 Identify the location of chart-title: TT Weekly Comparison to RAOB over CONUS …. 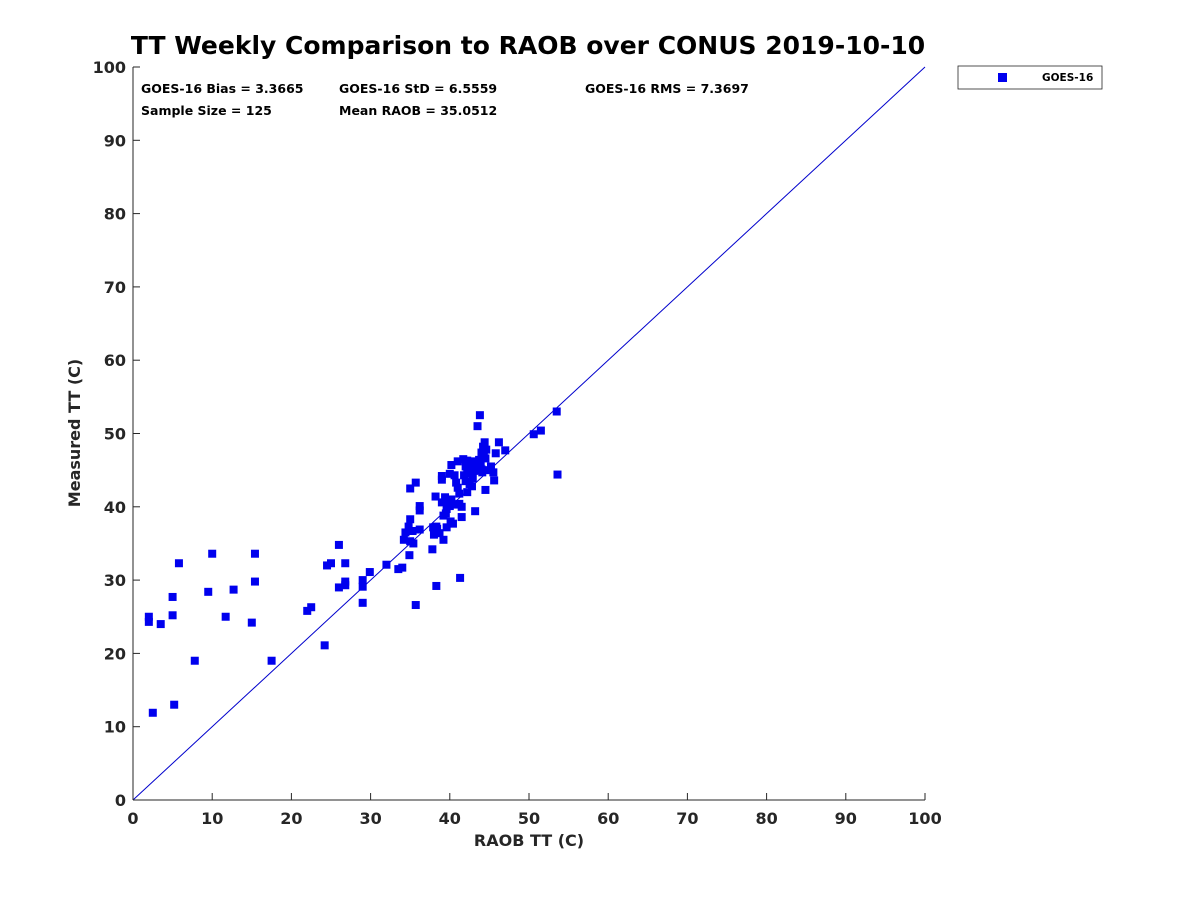
(528, 45).